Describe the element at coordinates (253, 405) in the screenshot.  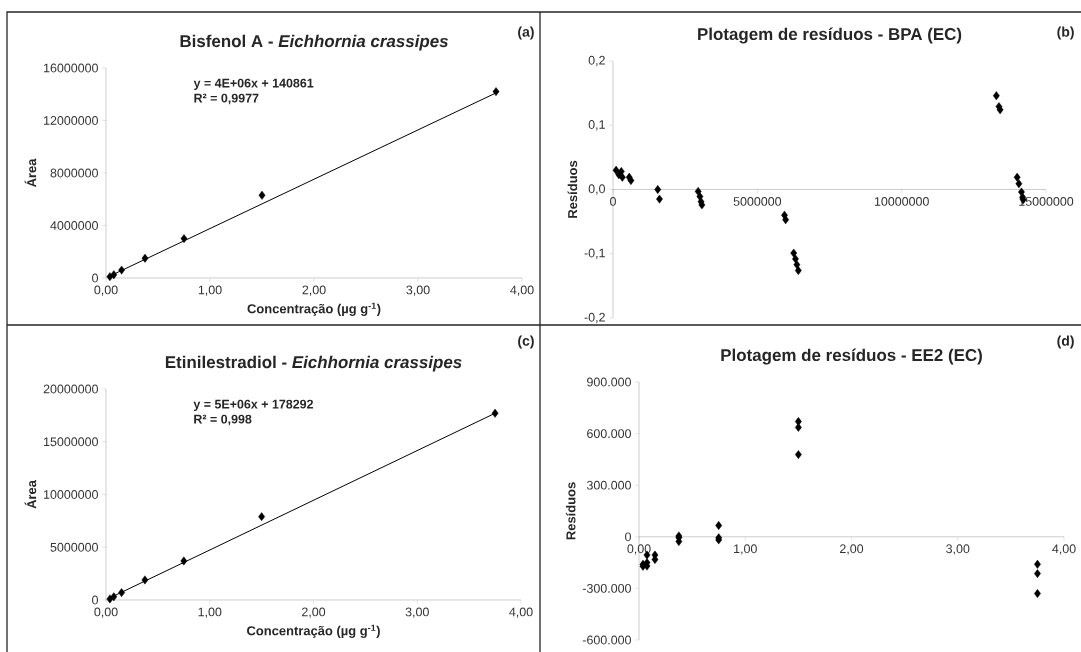
I see `annotation: y = 5E+06x + 178292` at that location.